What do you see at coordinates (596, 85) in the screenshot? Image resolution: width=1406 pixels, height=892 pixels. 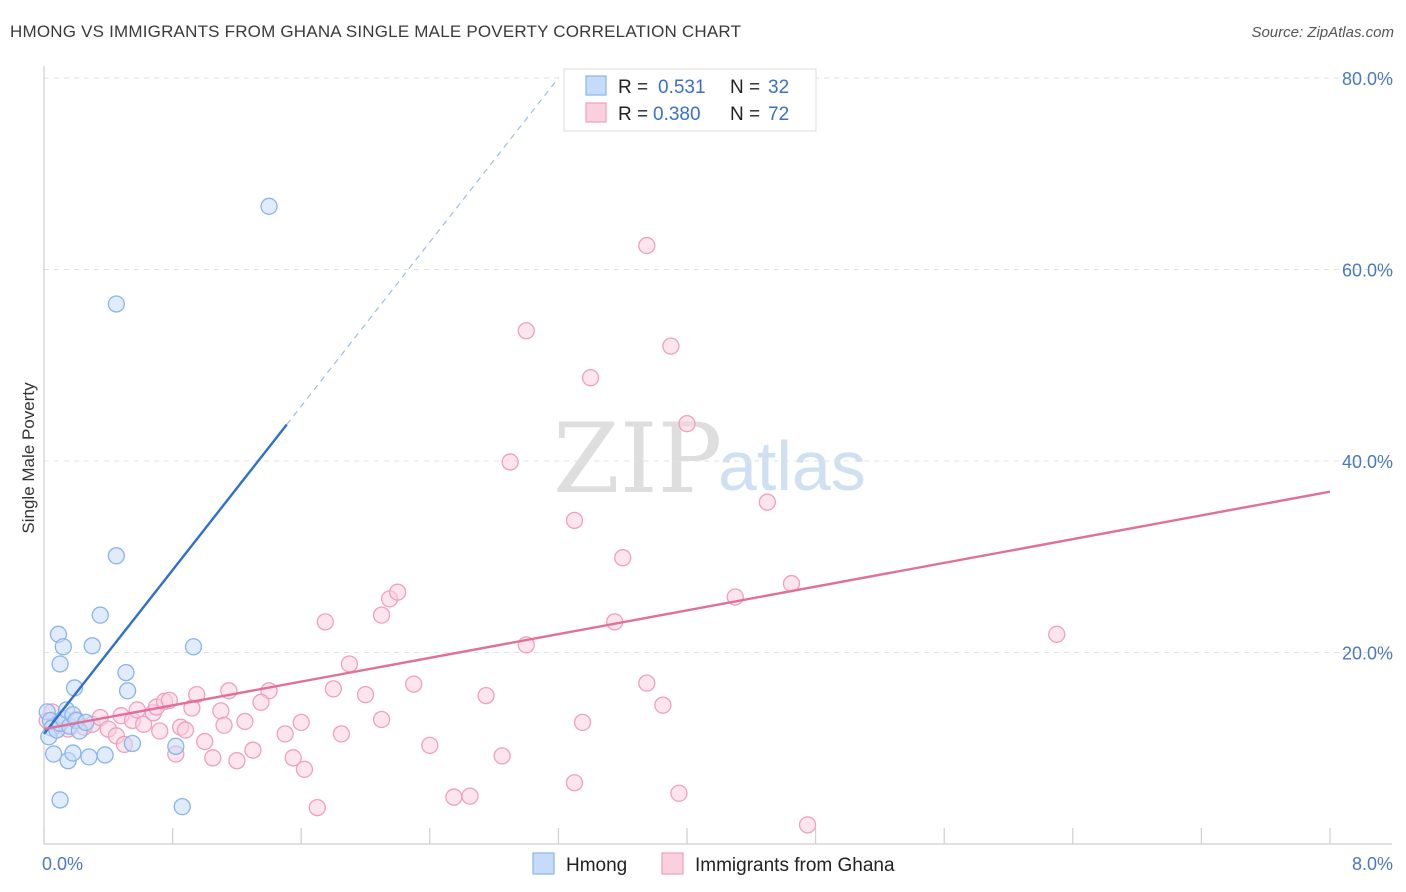 I see `legend-hmong-swatch` at bounding box center [596, 85].